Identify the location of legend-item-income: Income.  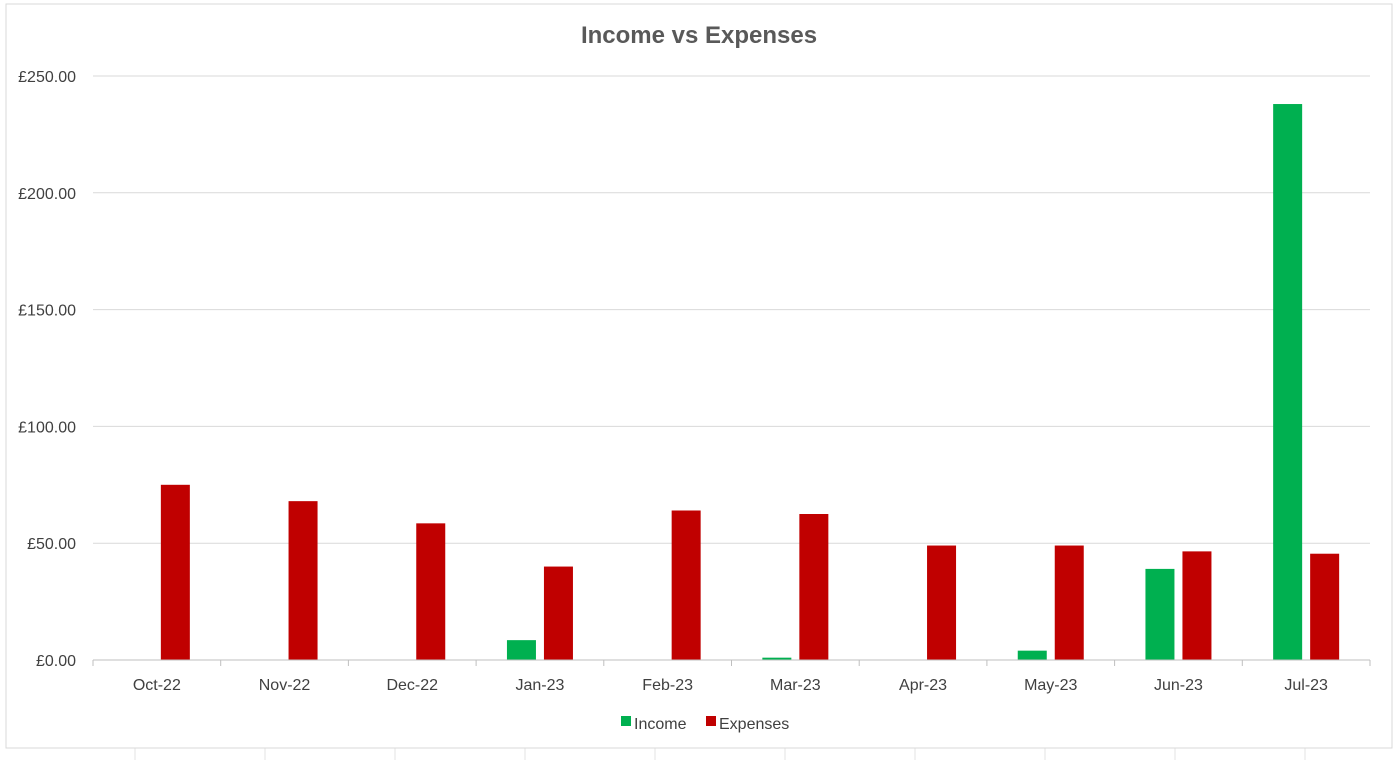
(654, 724).